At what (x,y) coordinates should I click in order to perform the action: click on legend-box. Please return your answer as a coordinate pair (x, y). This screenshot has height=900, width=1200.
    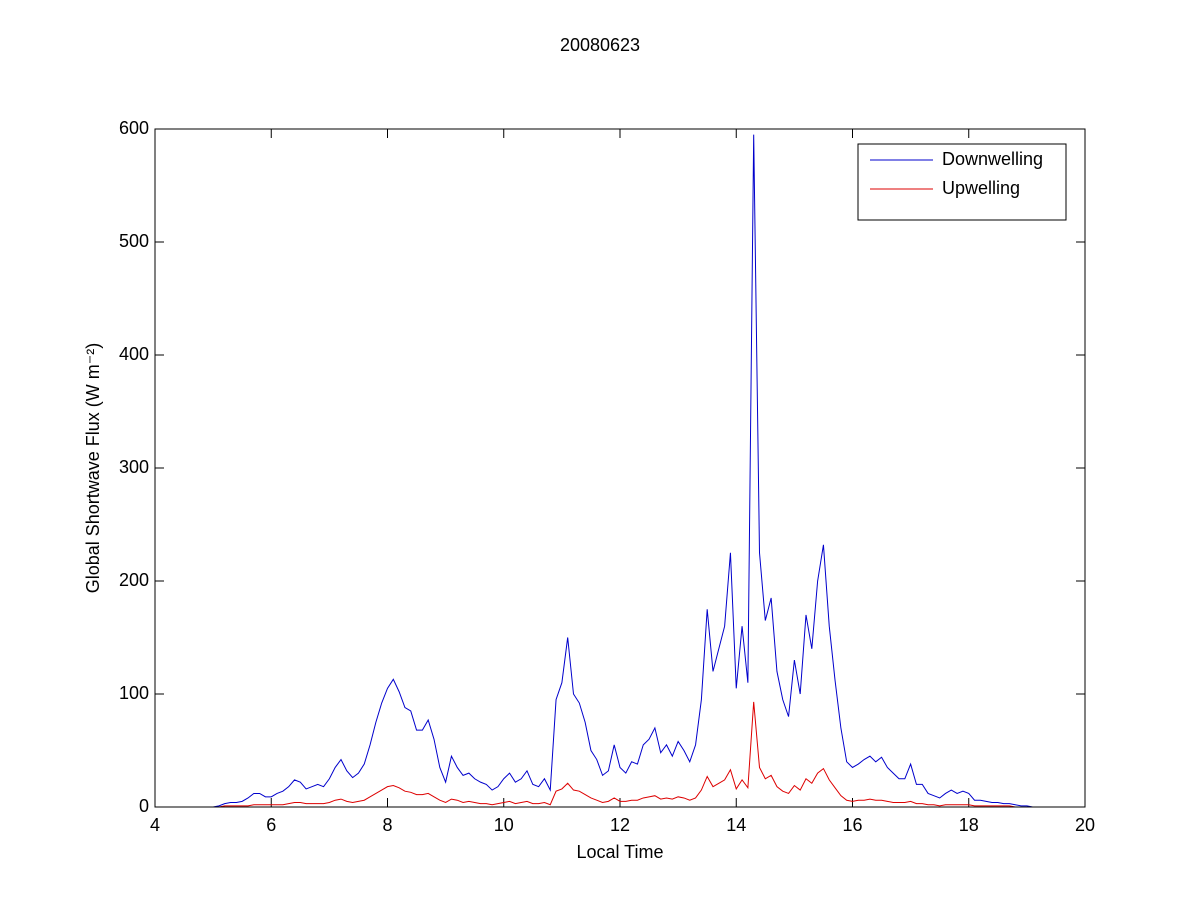
    Looking at the image, I should click on (962, 182).